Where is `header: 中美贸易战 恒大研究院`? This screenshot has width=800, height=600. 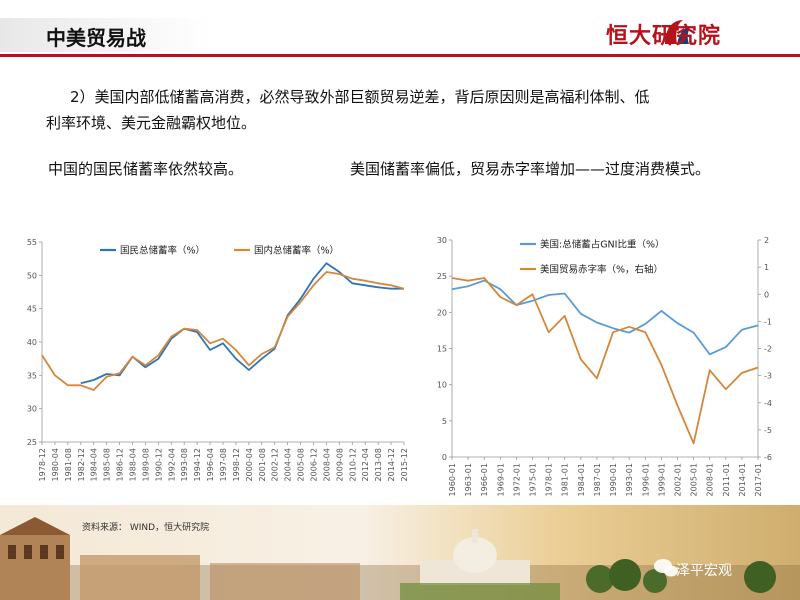
header: 中美贸易战 恒大研究院 is located at coordinates (400, 28).